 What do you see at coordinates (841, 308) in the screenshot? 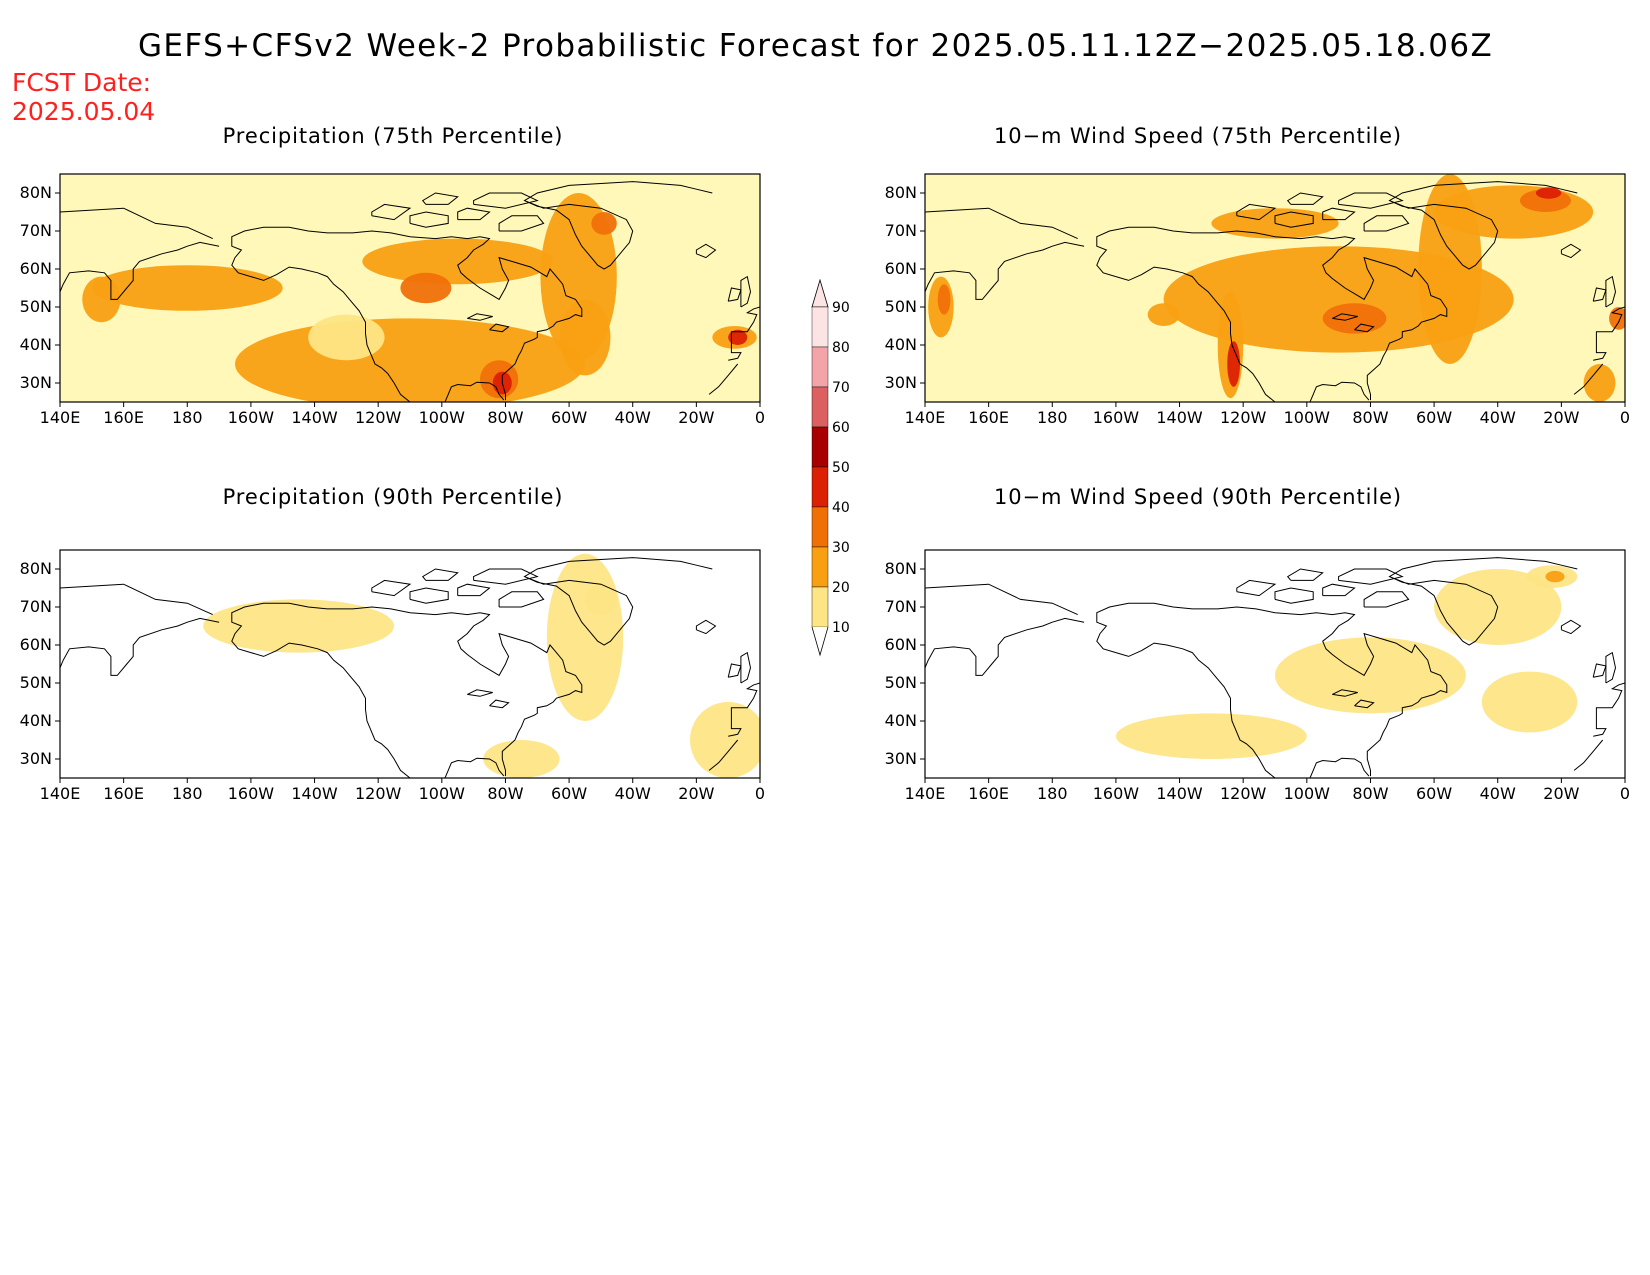
I see `colorbar-label: 90` at bounding box center [841, 308].